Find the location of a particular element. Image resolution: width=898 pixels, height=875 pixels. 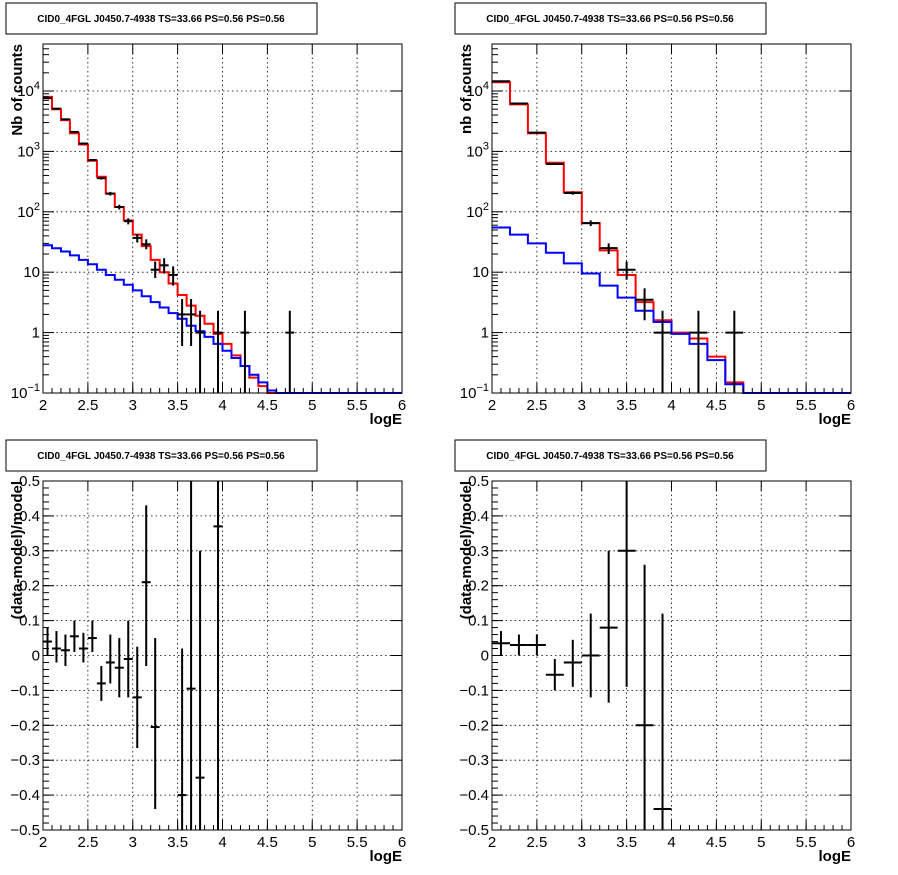

x-tick-label: 6 is located at coordinates (851, 405).